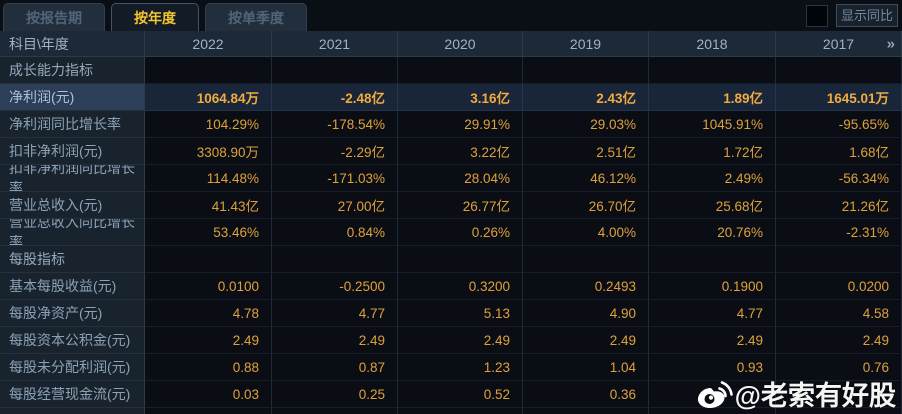 Image resolution: width=902 pixels, height=414 pixels. What do you see at coordinates (839, 151) in the screenshot?
I see `value-cell: 1.68亿` at bounding box center [839, 151].